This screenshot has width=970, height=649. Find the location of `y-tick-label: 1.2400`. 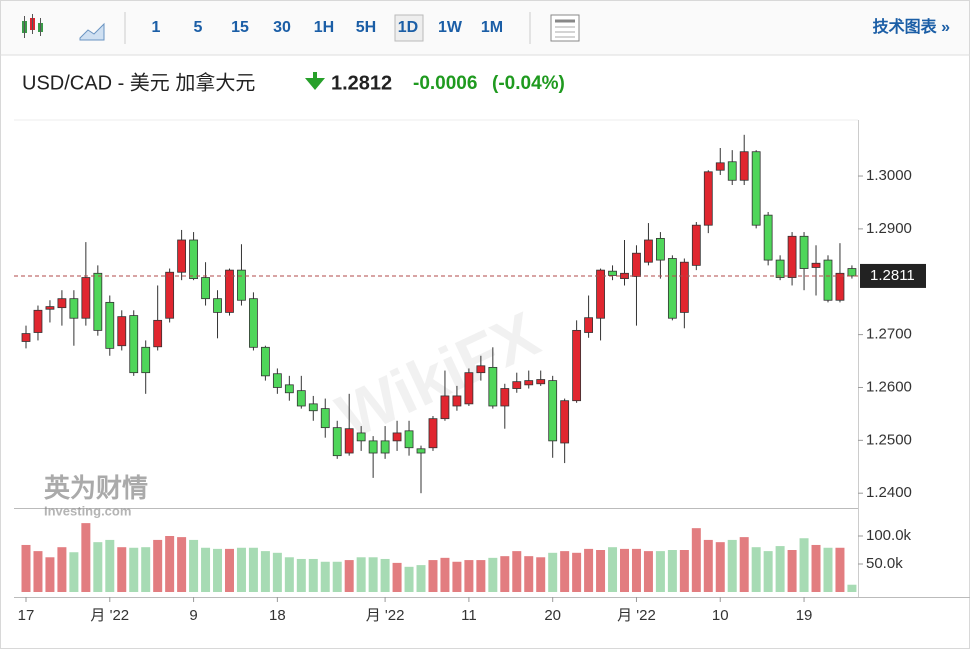

y-tick-label: 1.2400 is located at coordinates (889, 492).